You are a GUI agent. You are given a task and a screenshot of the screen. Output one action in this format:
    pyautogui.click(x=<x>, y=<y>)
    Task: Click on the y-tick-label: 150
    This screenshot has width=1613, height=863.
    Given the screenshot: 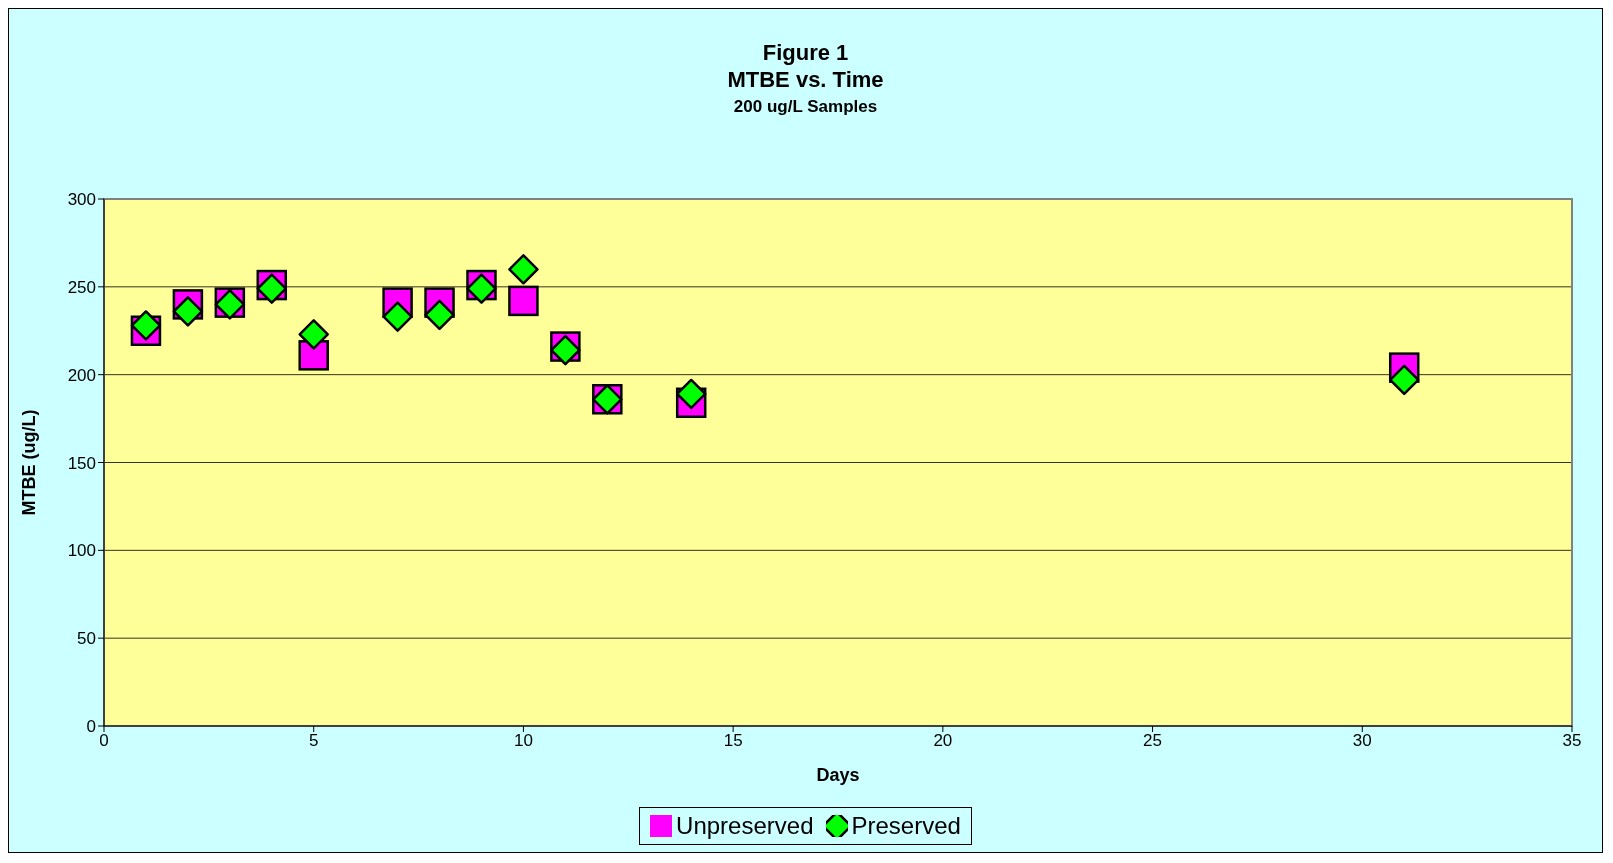 What is the action you would take?
    pyautogui.click(x=81, y=463)
    